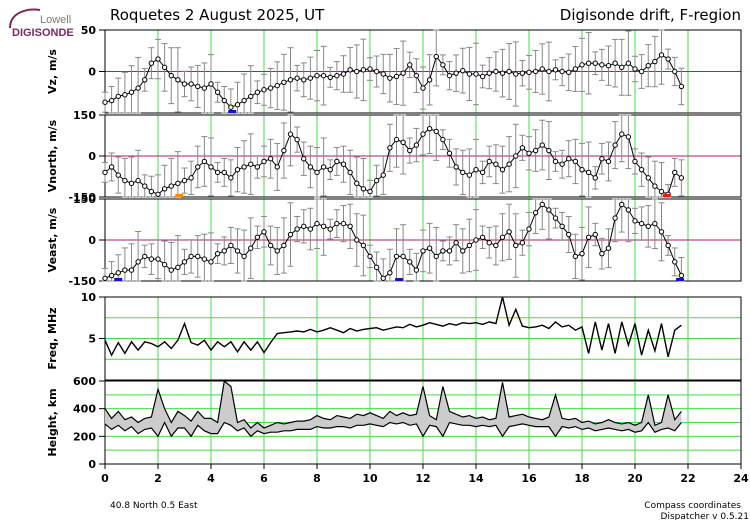 The height and width of the screenshot is (520, 750). I want to click on y-tick-label: 10, so click(89, 297).